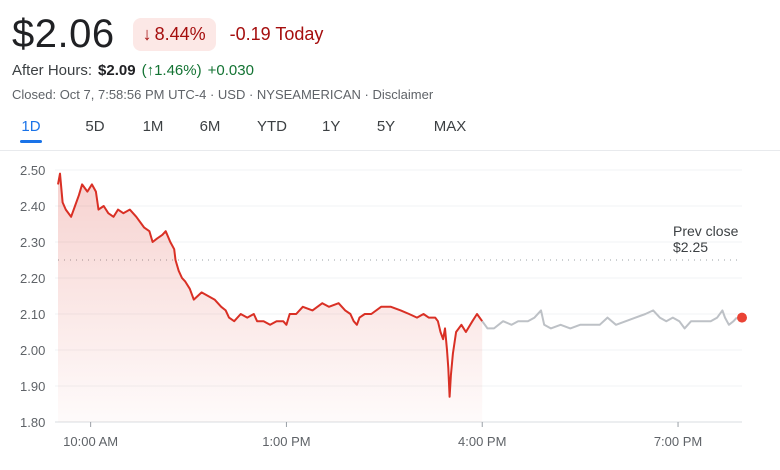 The width and height of the screenshot is (780, 470). I want to click on current-price: $2.06, so click(63, 34).